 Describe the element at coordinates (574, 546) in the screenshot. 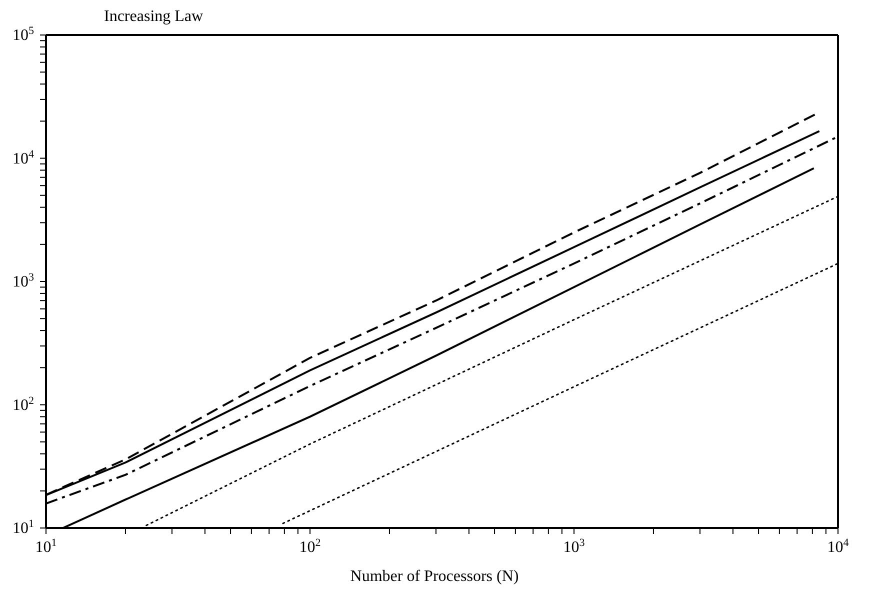

I see `x-tick-label: 10$^{3}$` at that location.